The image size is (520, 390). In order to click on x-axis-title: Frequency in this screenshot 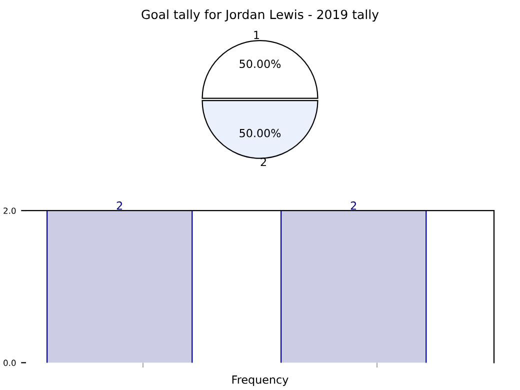, I will do `click(260, 381)`.